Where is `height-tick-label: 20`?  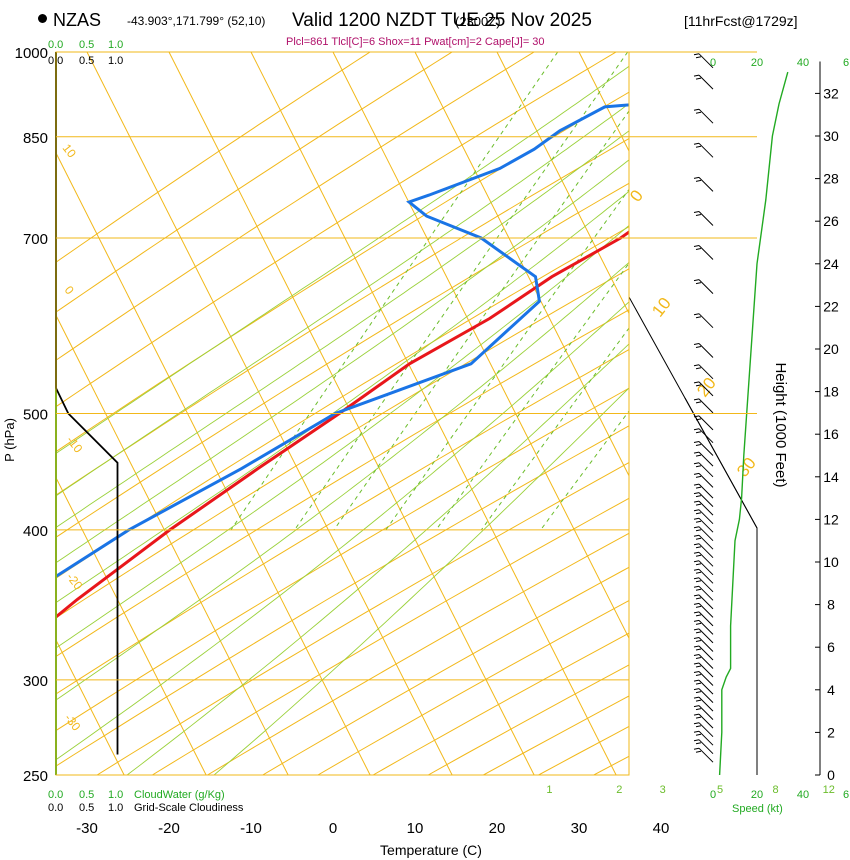
height-tick-label: 20 is located at coordinates (831, 349).